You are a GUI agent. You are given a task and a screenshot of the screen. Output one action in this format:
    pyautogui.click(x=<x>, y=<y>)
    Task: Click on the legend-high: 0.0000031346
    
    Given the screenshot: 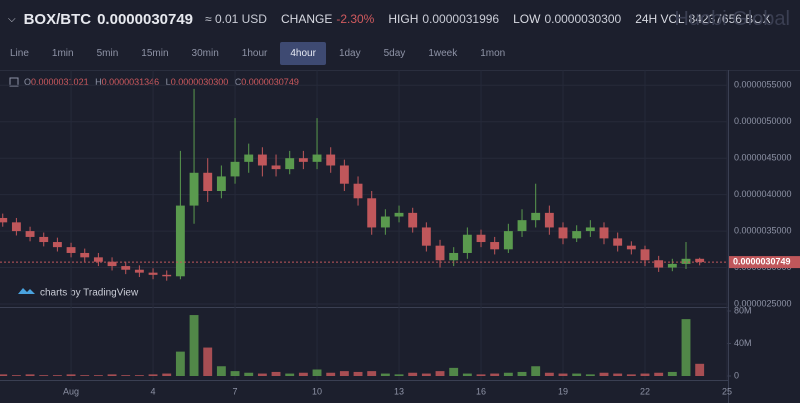 What is the action you would take?
    pyautogui.click(x=131, y=82)
    